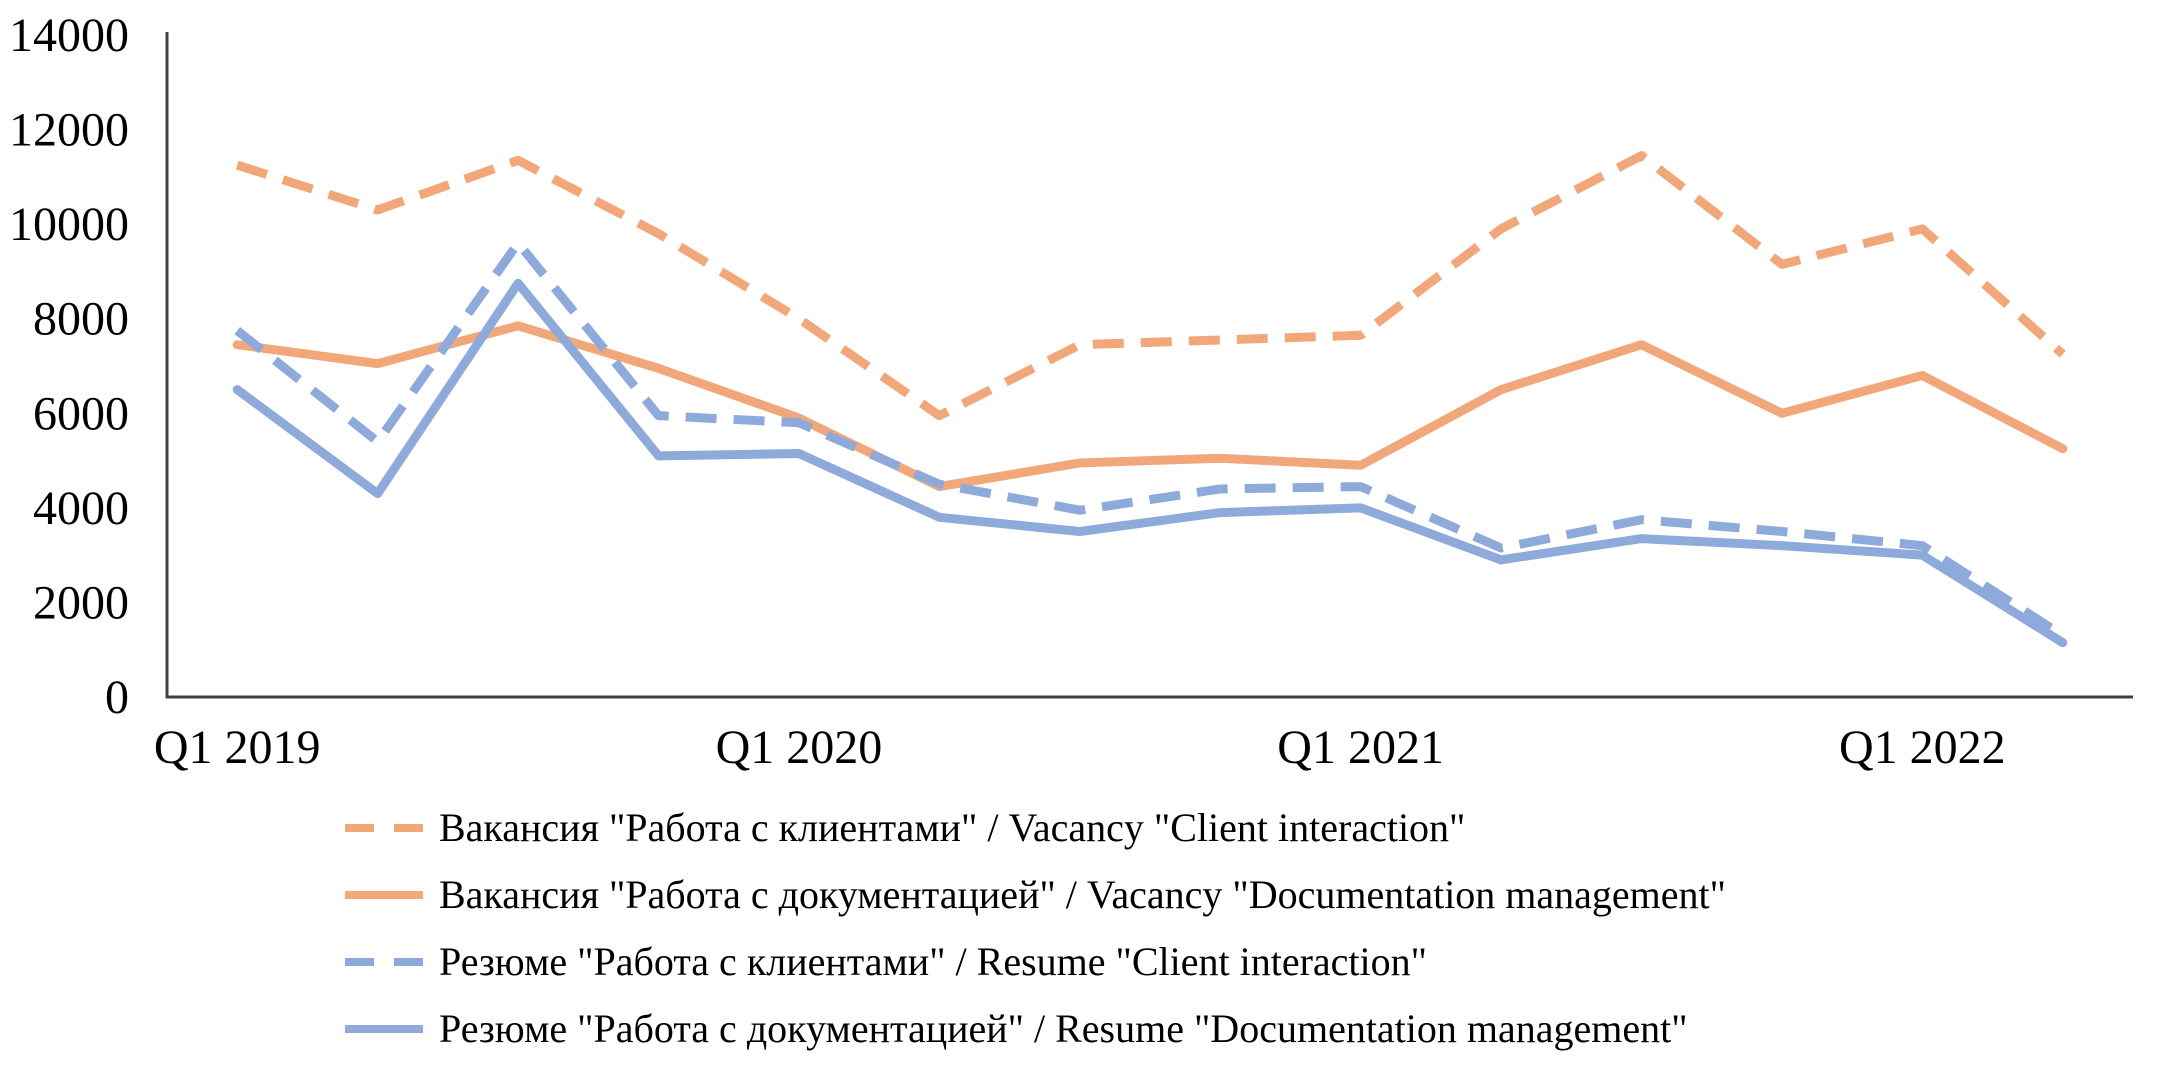  Describe the element at coordinates (237, 747) in the screenshot. I see `x-axis-tick-label: Q1 2019` at that location.